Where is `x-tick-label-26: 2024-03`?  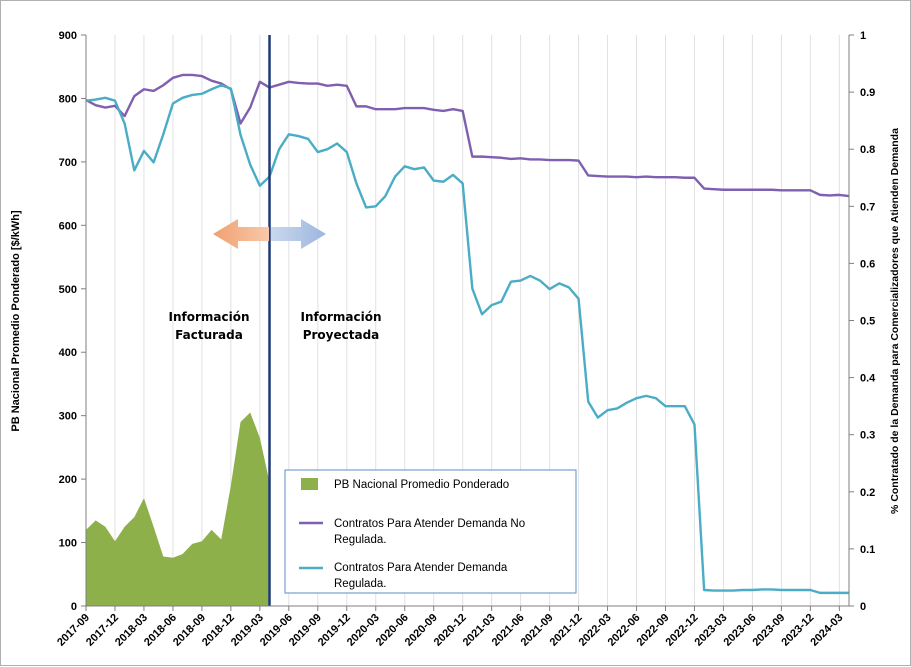
x-tick-label-26: 2024-03 is located at coordinates (826, 630).